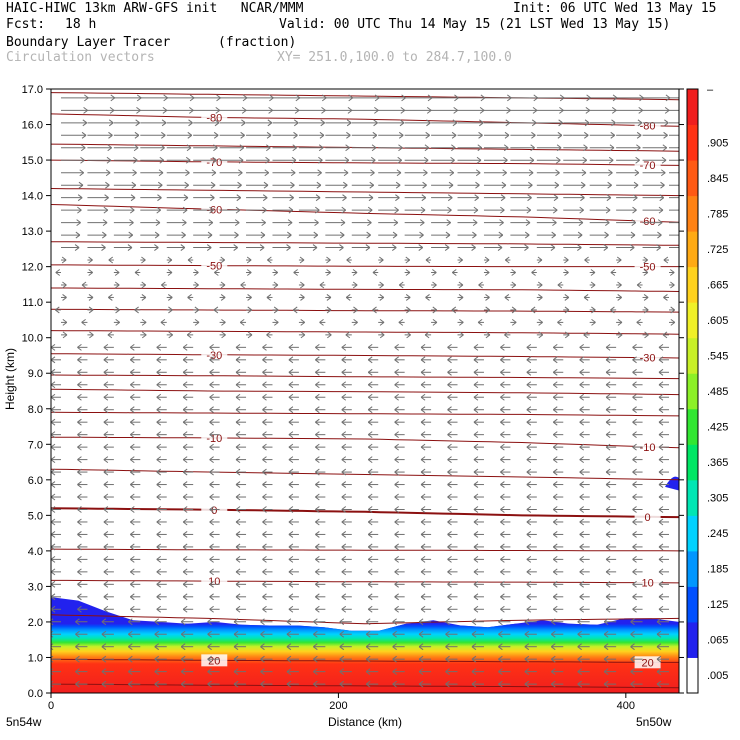 The width and height of the screenshot is (740, 740). What do you see at coordinates (365, 356) in the screenshot?
I see `contour-line--30` at bounding box center [365, 356].